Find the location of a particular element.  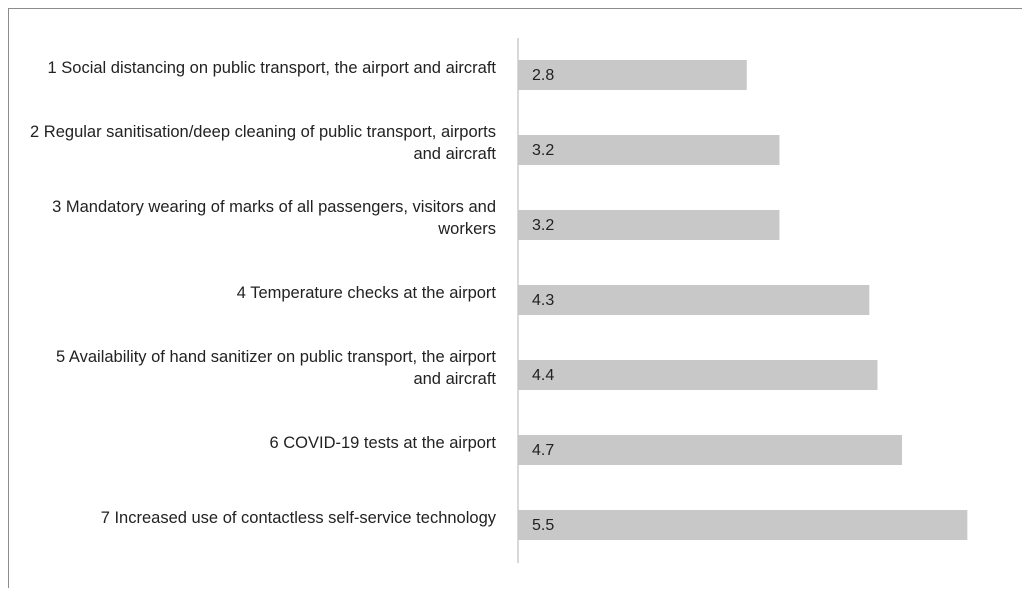

value-label: 4.4 is located at coordinates (543, 375).